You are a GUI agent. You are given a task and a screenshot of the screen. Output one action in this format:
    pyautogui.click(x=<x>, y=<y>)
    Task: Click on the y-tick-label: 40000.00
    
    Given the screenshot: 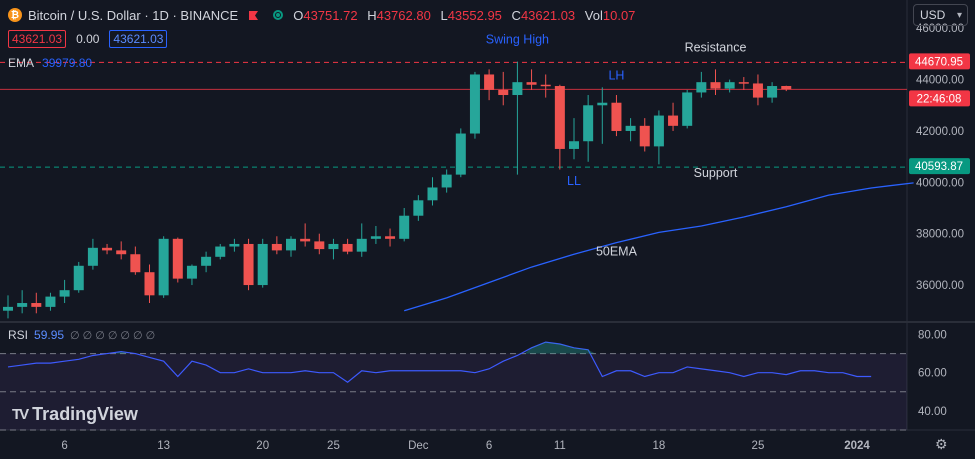 What is the action you would take?
    pyautogui.click(x=940, y=183)
    